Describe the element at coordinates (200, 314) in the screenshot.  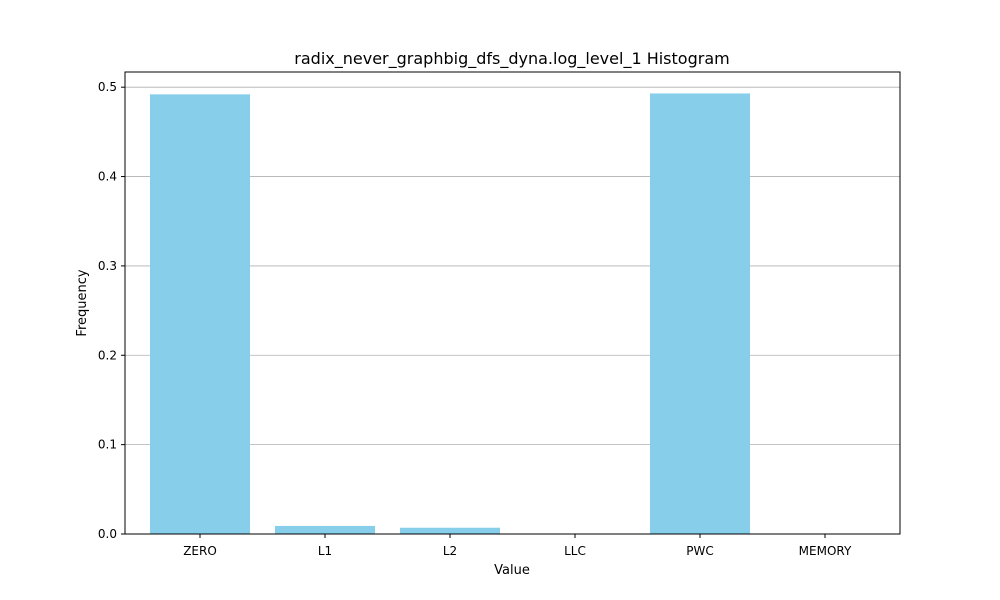
I see `bar-zero` at that location.